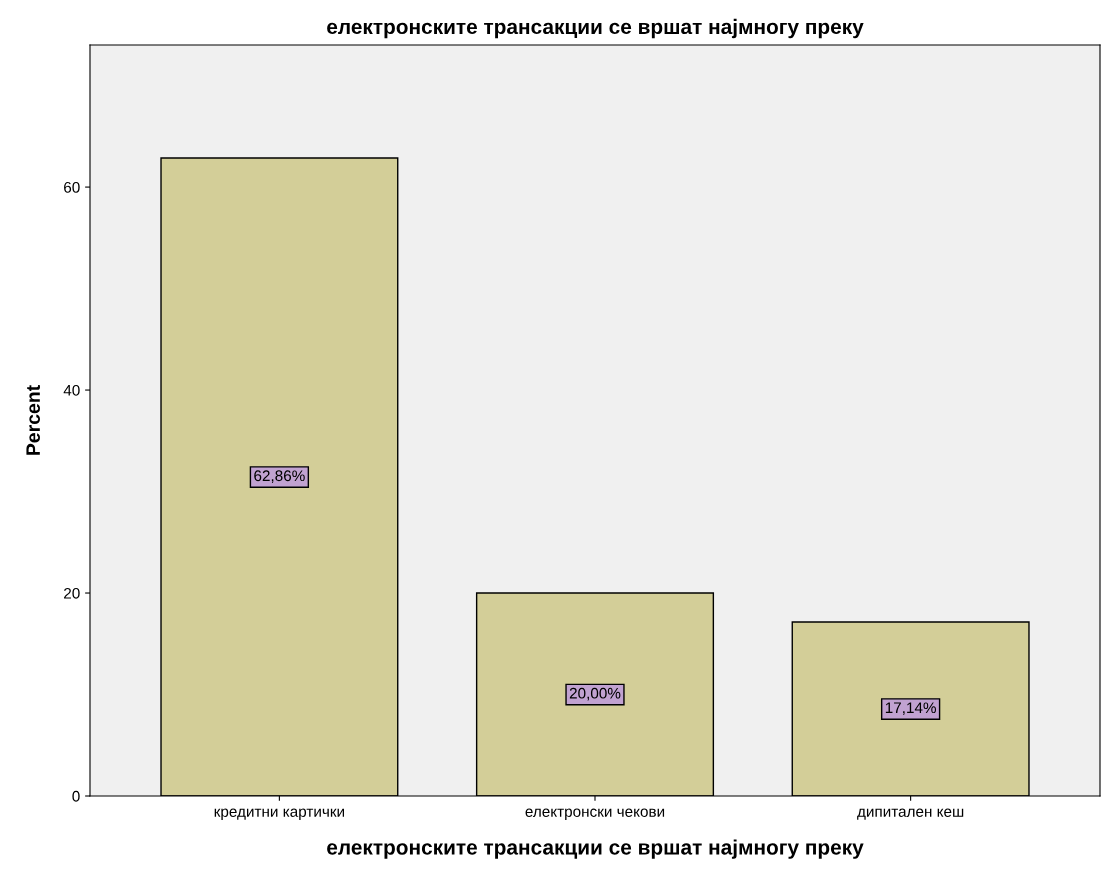 The image size is (1114, 879). What do you see at coordinates (595, 849) in the screenshot?
I see `x-axis-title: електронските трансакции се вршат најмногу преку` at bounding box center [595, 849].